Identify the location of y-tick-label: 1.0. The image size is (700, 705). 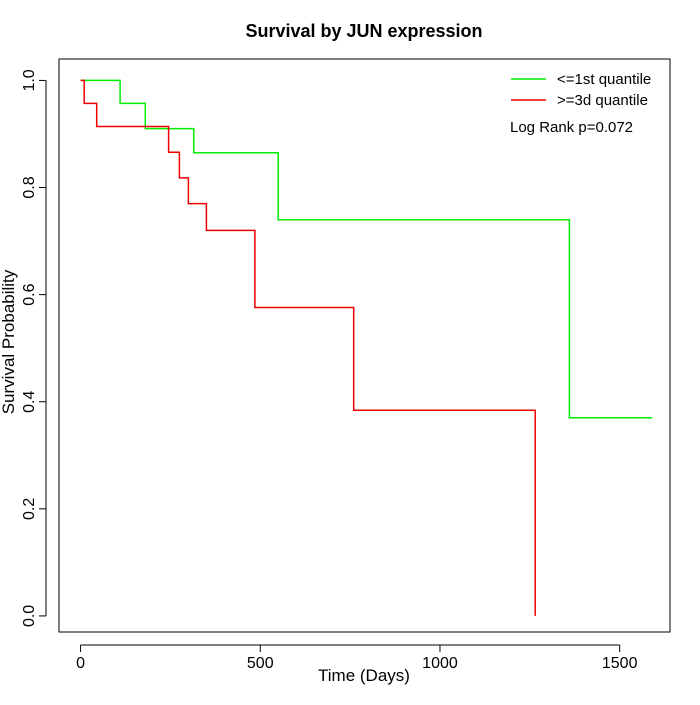
(29, 80).